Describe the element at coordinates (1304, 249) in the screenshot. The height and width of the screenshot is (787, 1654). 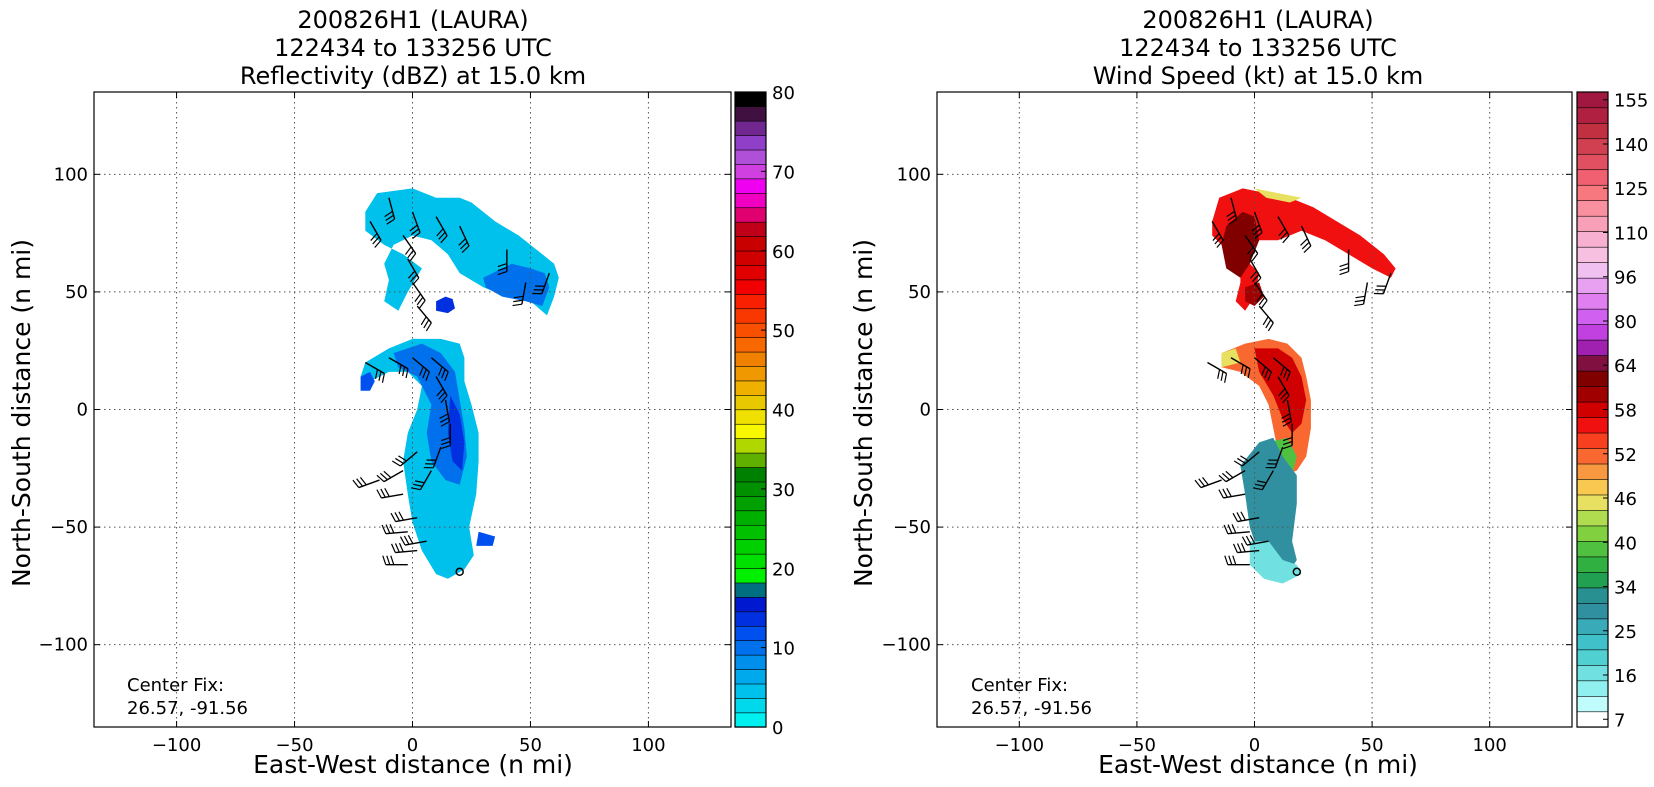
I see `data-region-north-arc-strong` at that location.